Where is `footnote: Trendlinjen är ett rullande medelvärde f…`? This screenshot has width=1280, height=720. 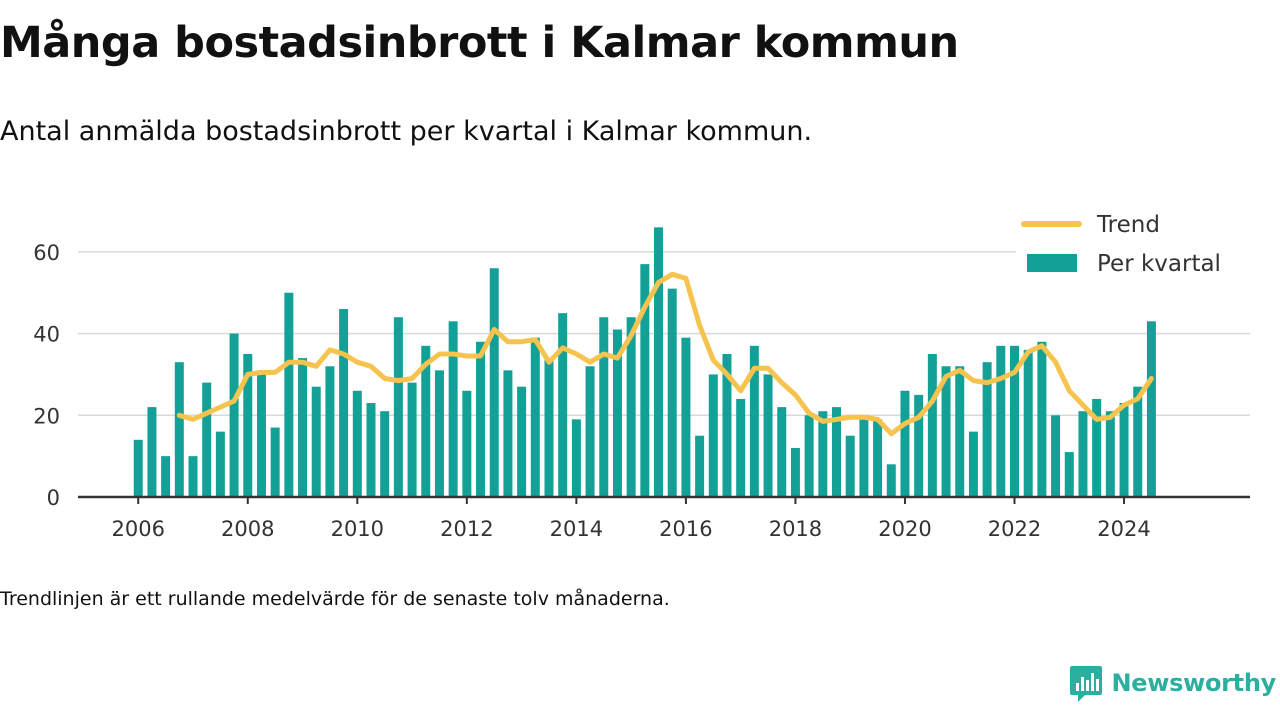
footnote: Trendlinjen är ett rullande medelvärde f… is located at coordinates (335, 599).